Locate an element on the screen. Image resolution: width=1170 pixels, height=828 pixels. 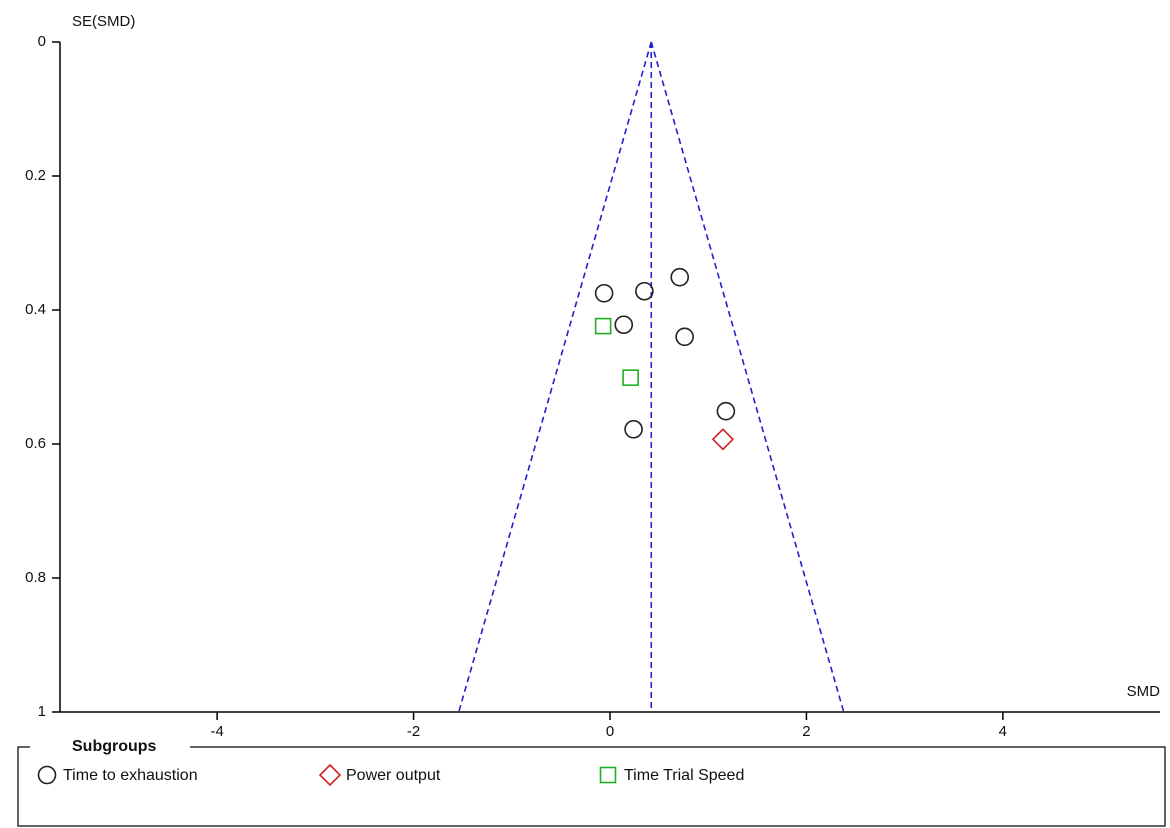
x-tick-label: 0 is located at coordinates (610, 731).